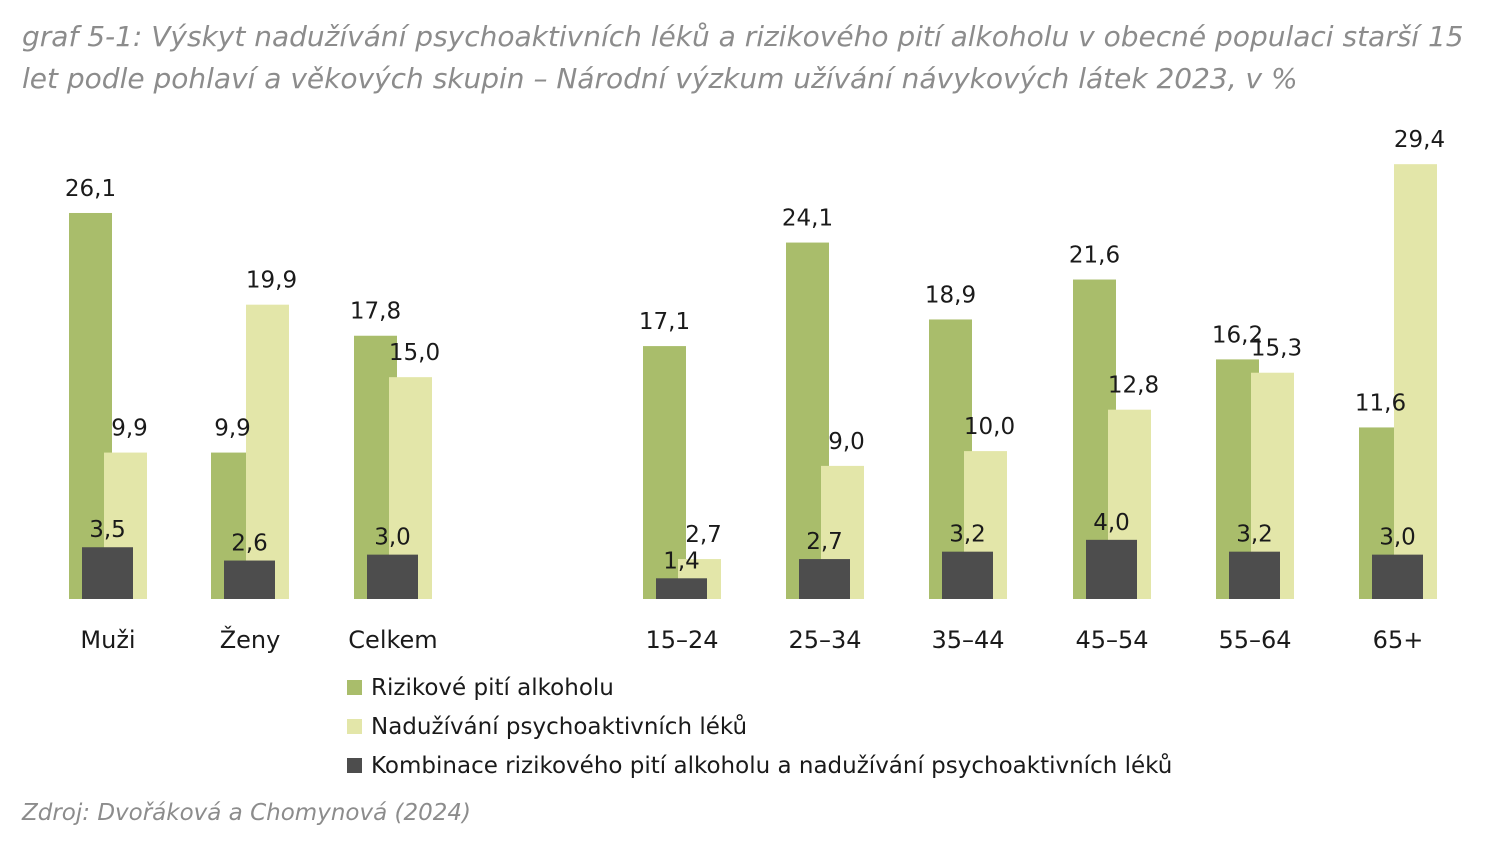 Image resolution: width=1490 pixels, height=848 pixels. What do you see at coordinates (392, 640) in the screenshot?
I see `category-label: Celkem` at bounding box center [392, 640].